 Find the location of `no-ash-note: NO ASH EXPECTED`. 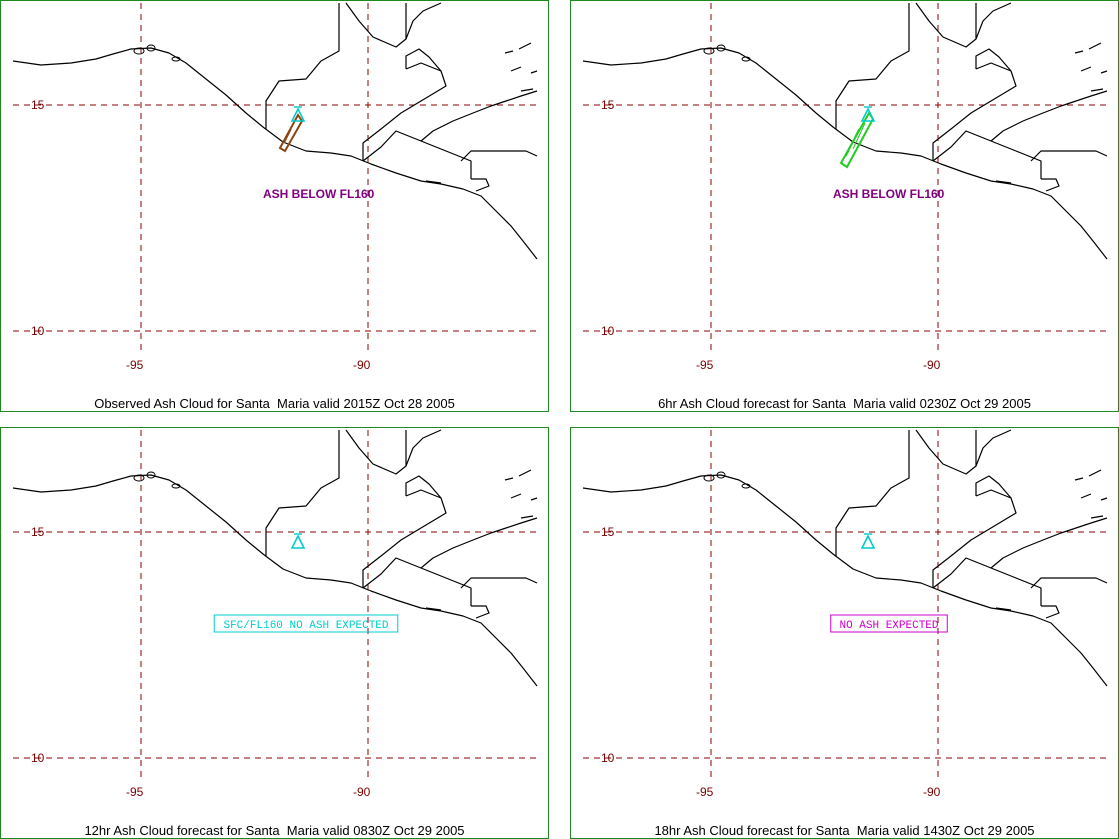

no-ash-note: NO ASH EXPECTED is located at coordinates (888, 626).